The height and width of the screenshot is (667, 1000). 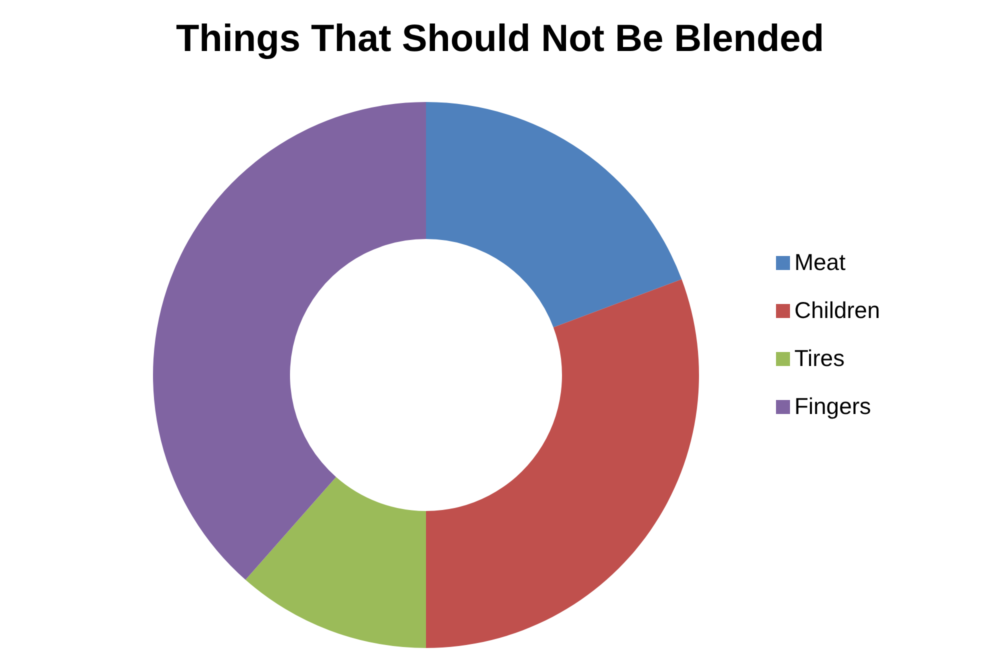 I want to click on legend-label: Fingers, so click(x=833, y=405).